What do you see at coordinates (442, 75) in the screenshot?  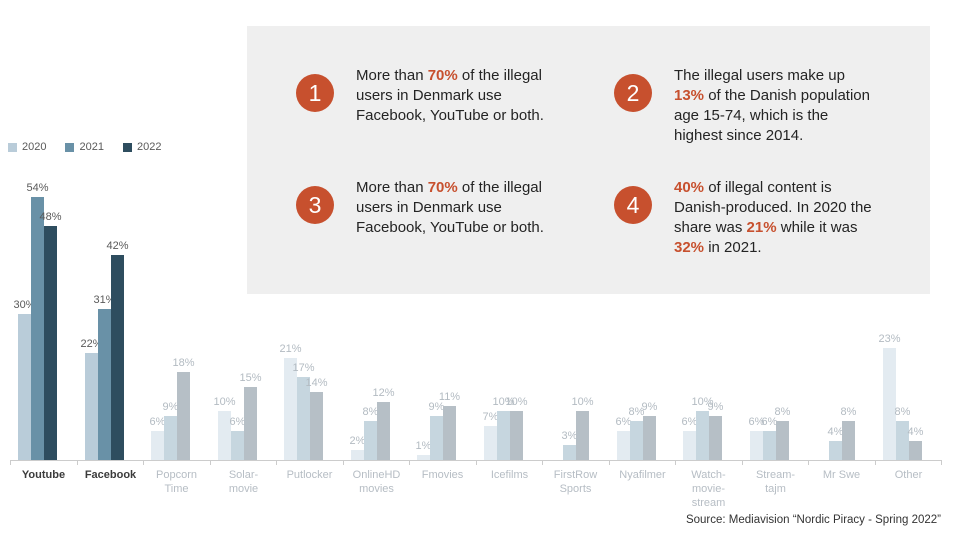 I see `highlight-stat: 70%` at bounding box center [442, 75].